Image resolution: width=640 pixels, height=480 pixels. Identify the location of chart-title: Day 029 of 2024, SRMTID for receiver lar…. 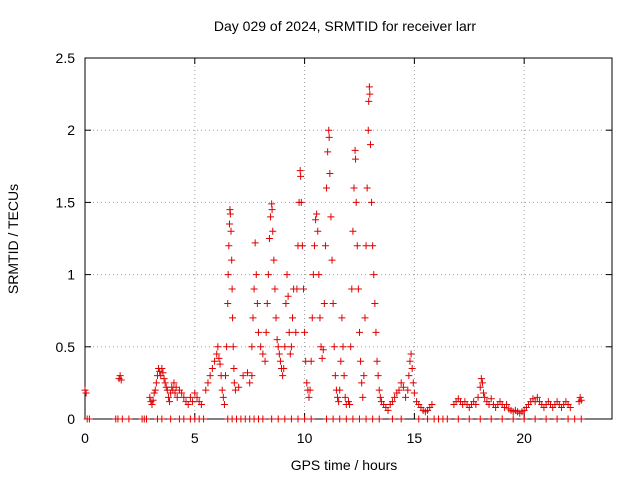
(345, 26).